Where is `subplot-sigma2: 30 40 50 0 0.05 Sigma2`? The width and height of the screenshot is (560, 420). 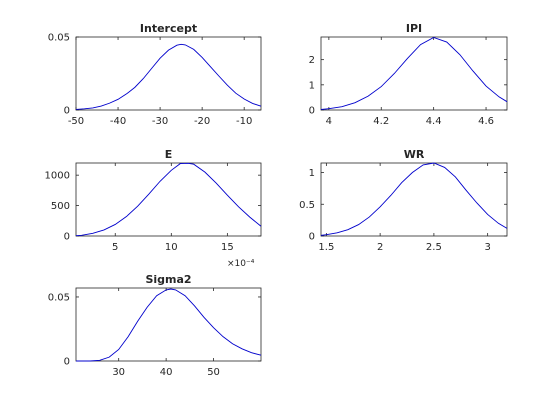
subplot-sigma2: 30 40 50 0 0.05 Sigma2 is located at coordinates (155, 325).